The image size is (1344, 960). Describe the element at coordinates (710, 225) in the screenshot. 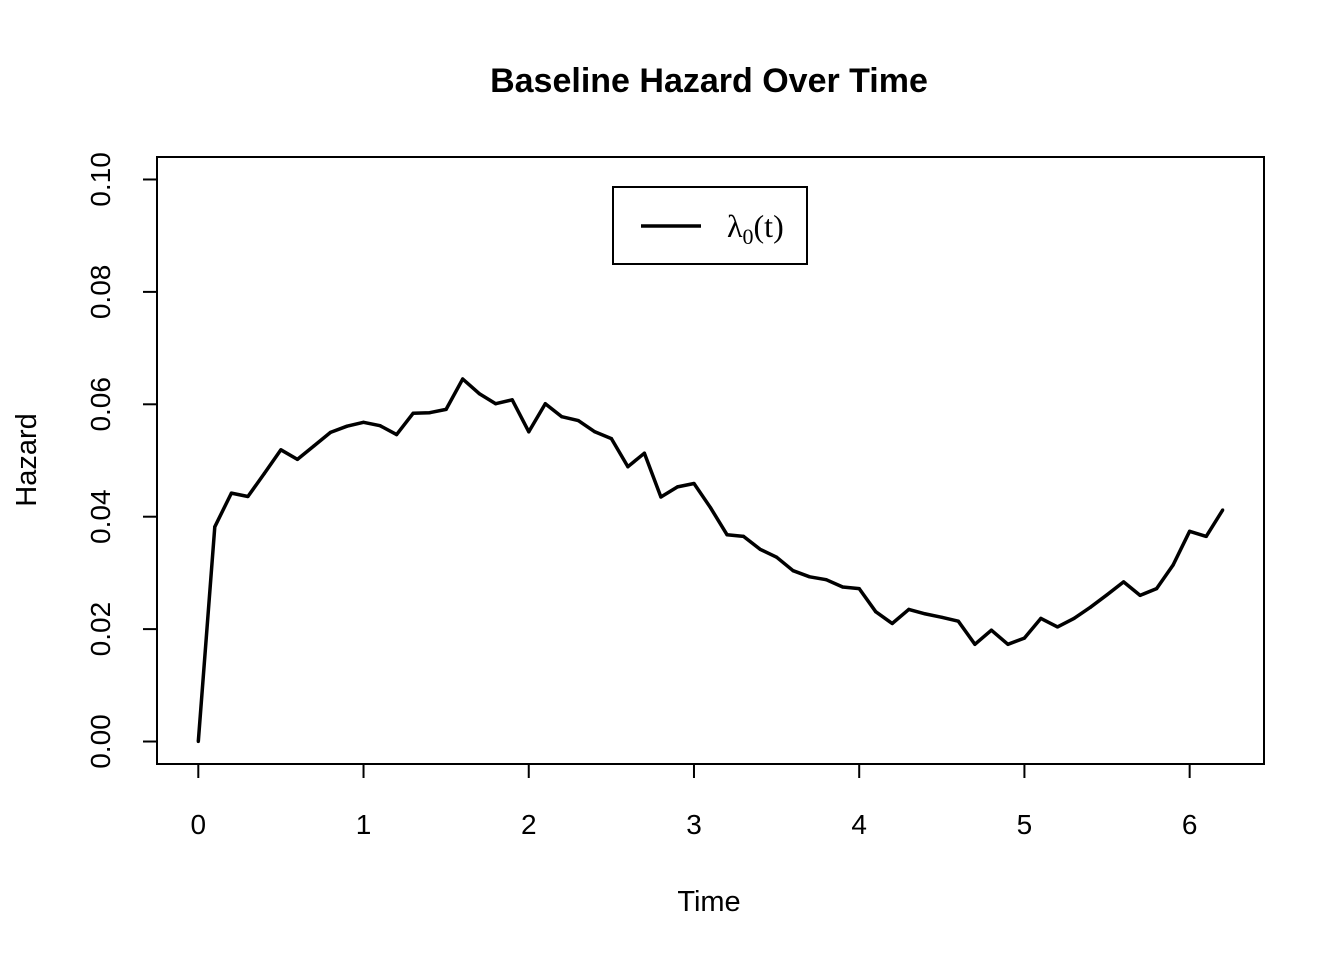

I see `legend: λ0(t)` at that location.